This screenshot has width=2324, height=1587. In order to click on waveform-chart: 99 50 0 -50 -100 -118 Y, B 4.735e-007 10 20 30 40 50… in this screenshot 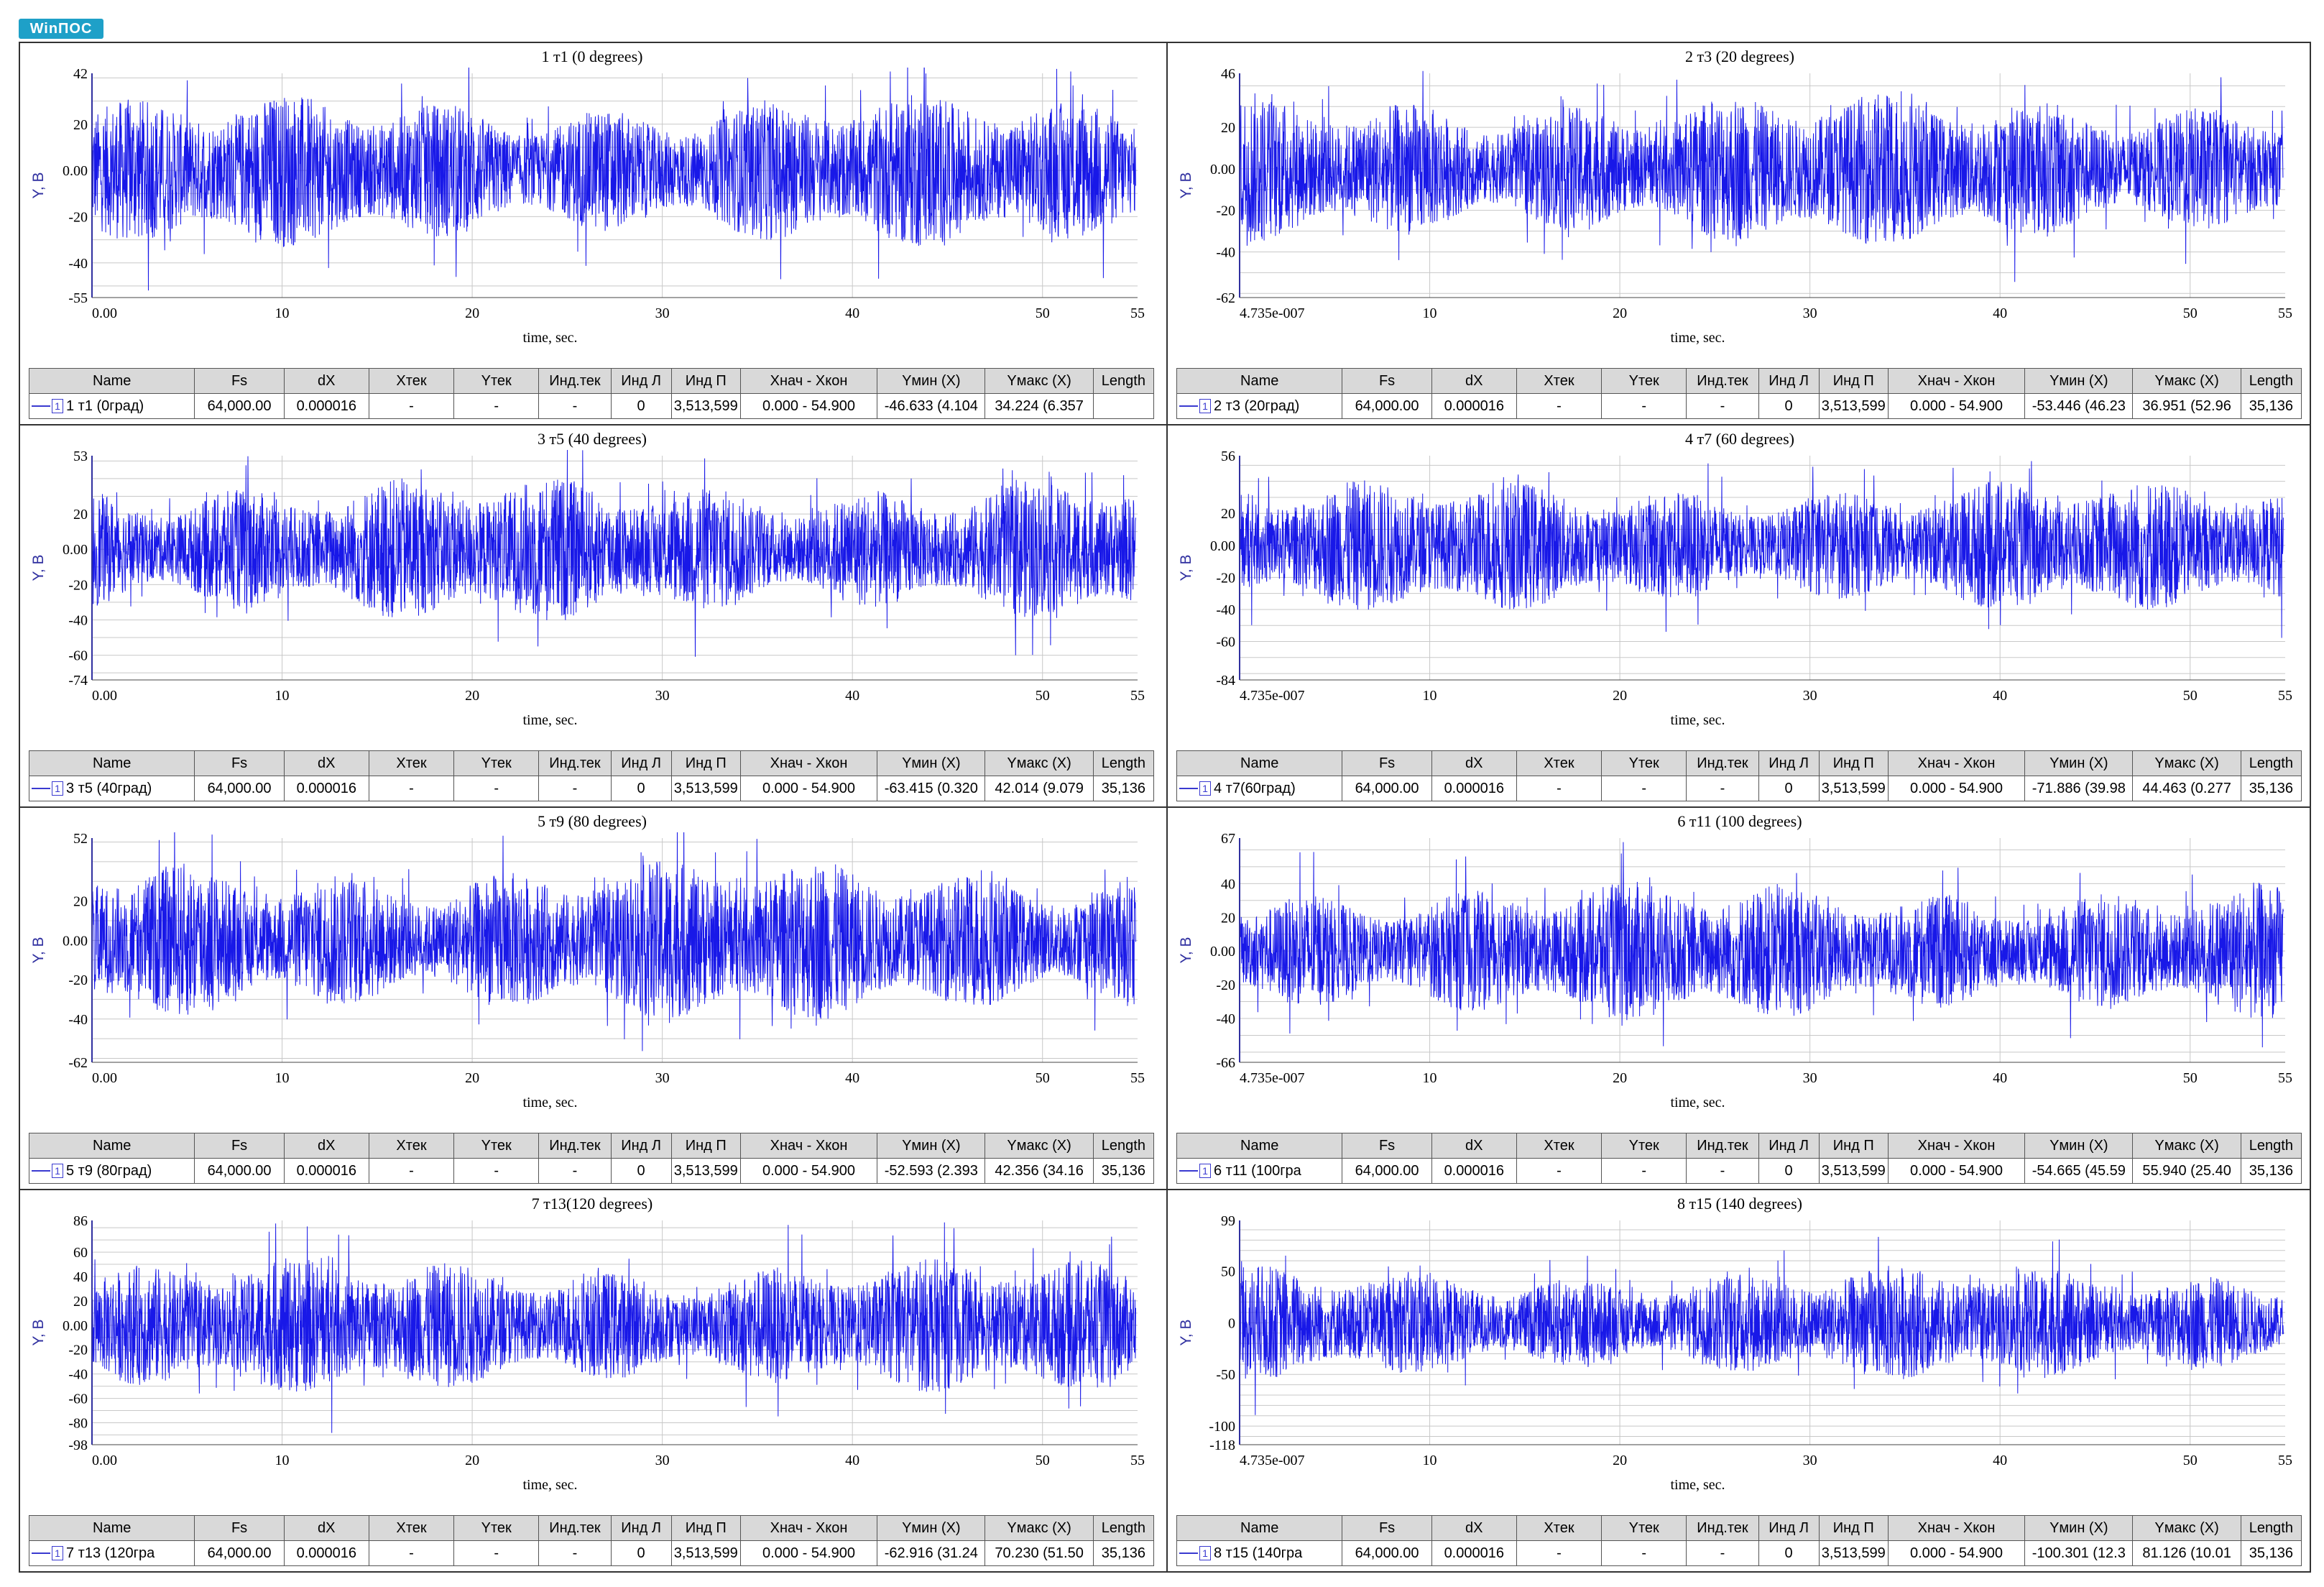, I will do `click(1732, 1358)`.